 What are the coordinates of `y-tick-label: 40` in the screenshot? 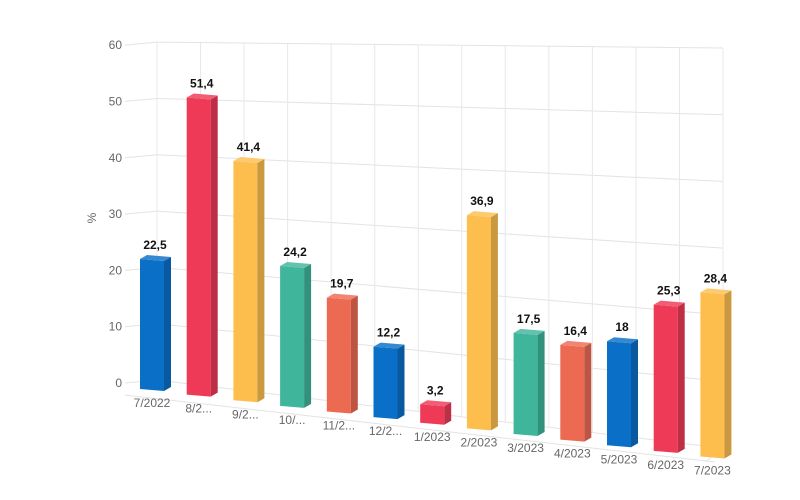 It's located at (116, 158).